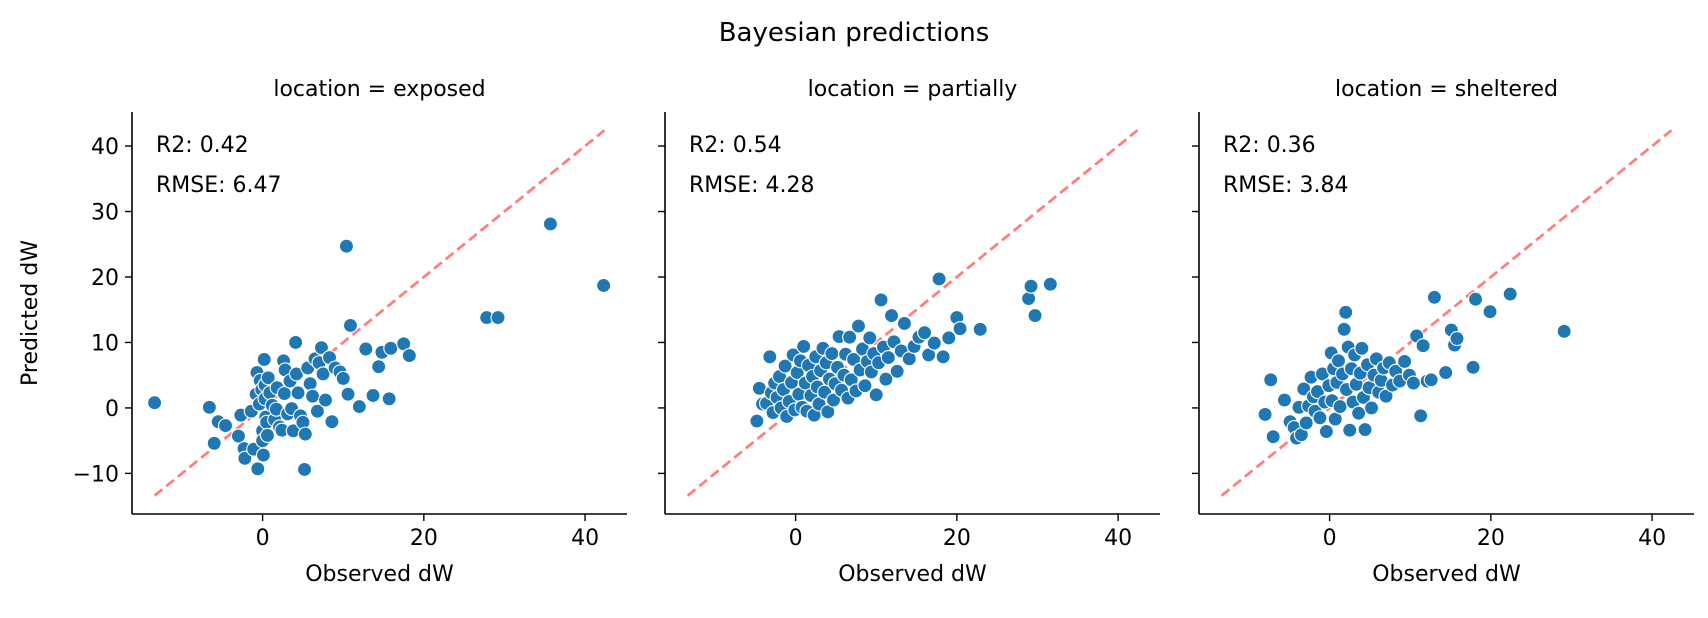 The height and width of the screenshot is (618, 1708). What do you see at coordinates (219, 185) in the screenshot?
I see `rmse-annotation: RMSE: 6.47` at bounding box center [219, 185].